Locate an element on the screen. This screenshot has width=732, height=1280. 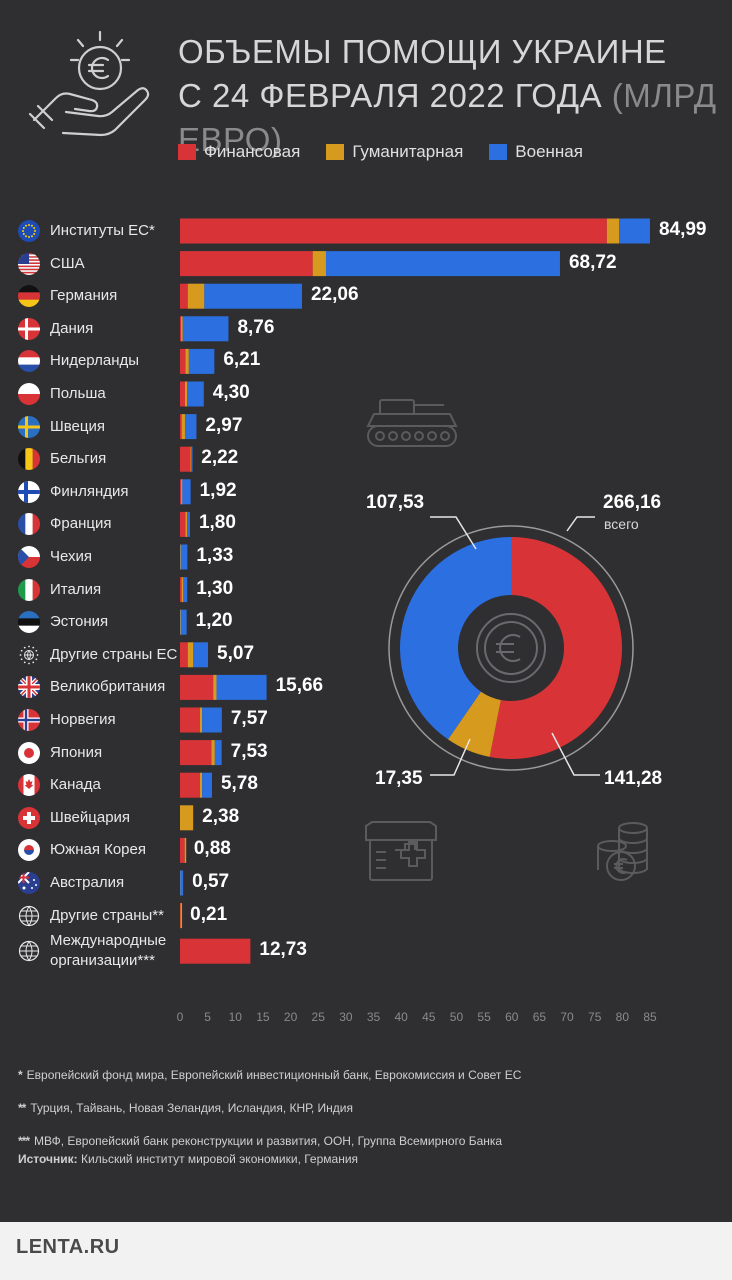
bar-value-label: 2,97 is located at coordinates (224, 425).